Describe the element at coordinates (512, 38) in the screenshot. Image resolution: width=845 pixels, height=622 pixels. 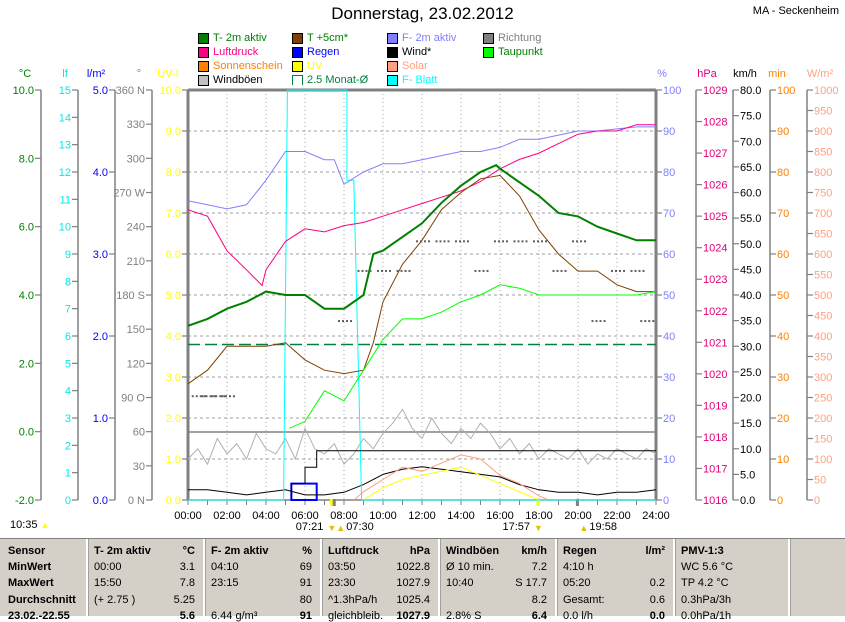
I see `legend-item: Richtung` at that location.